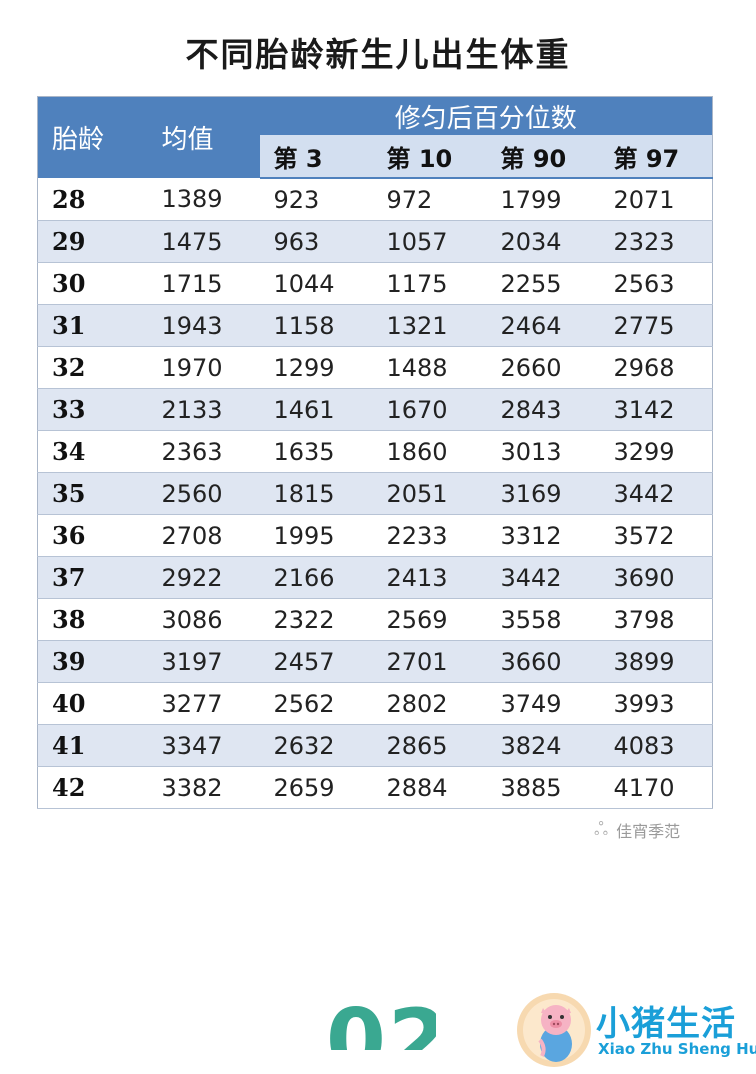 The image size is (756, 1074). Describe the element at coordinates (203, 451) in the screenshot. I see `table-cell: 2363` at that location.